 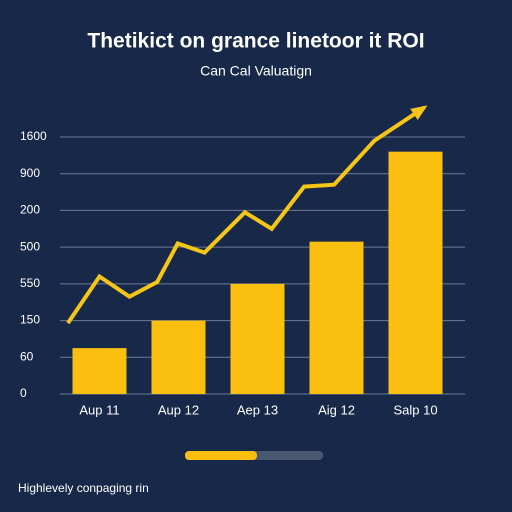 I want to click on y-tick-label: 1600, so click(x=33, y=136).